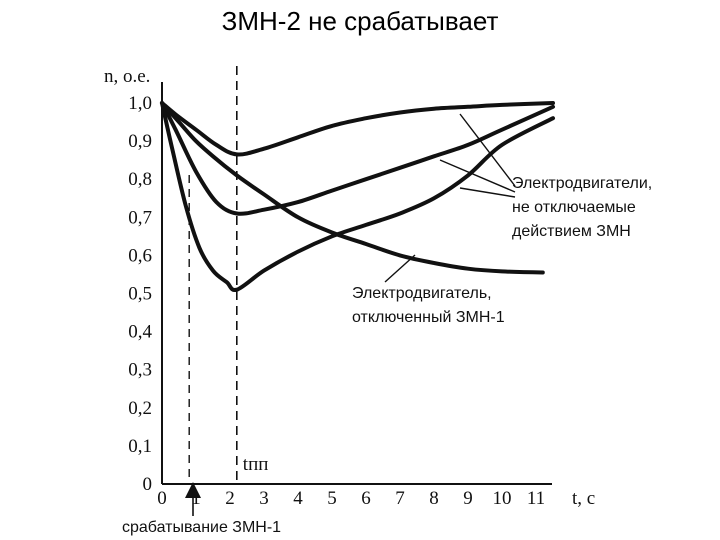 Image resolution: width=720 pixels, height=540 pixels. I want to click on x-tick-label: 7, so click(400, 498).